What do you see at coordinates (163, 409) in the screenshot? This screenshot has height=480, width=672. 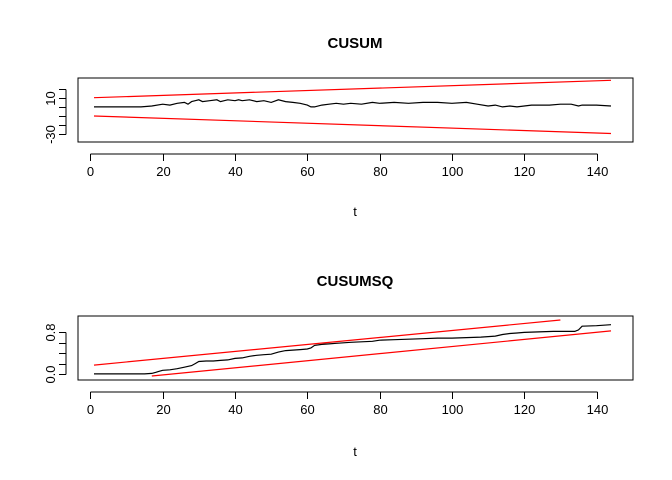 I see `cusumsq-x-tick-label: 20` at bounding box center [163, 409].